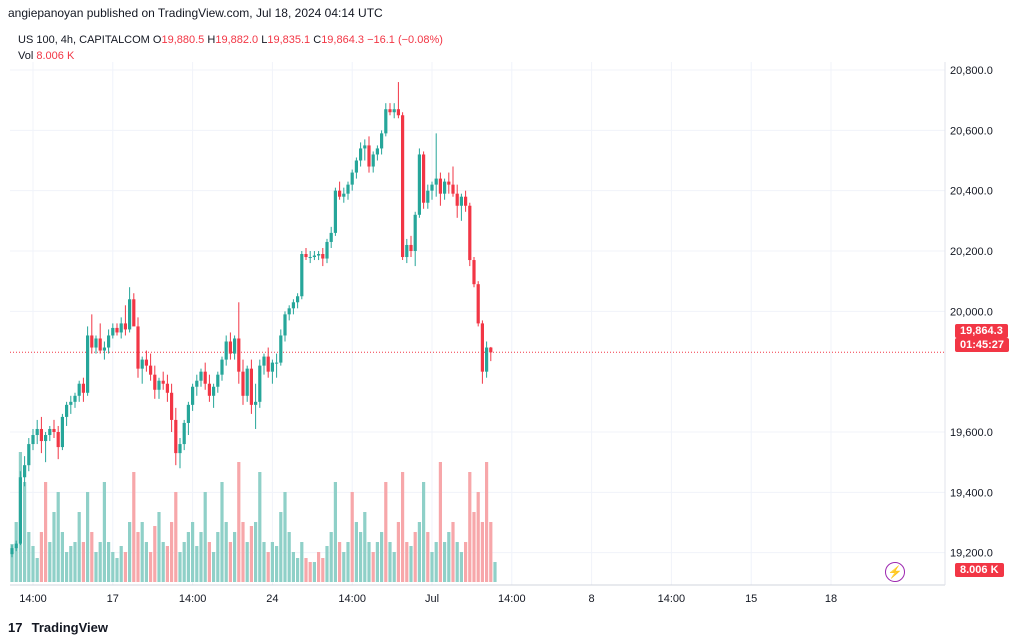 This screenshot has width=1024, height=643. What do you see at coordinates (289, 40) in the screenshot?
I see `low-value: 19,835.1` at bounding box center [289, 40].